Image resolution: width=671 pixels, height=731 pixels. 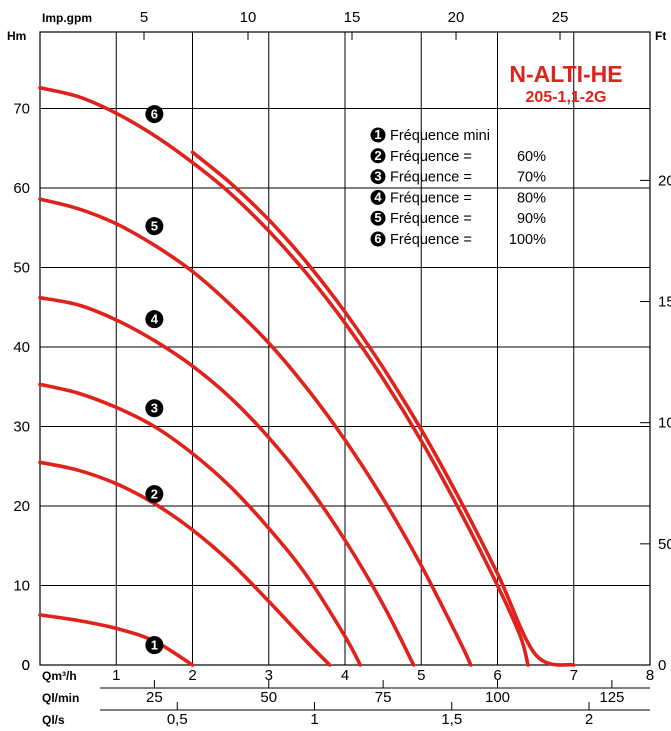 I want to click on x-main-tick-label: 4, so click(x=345, y=675).